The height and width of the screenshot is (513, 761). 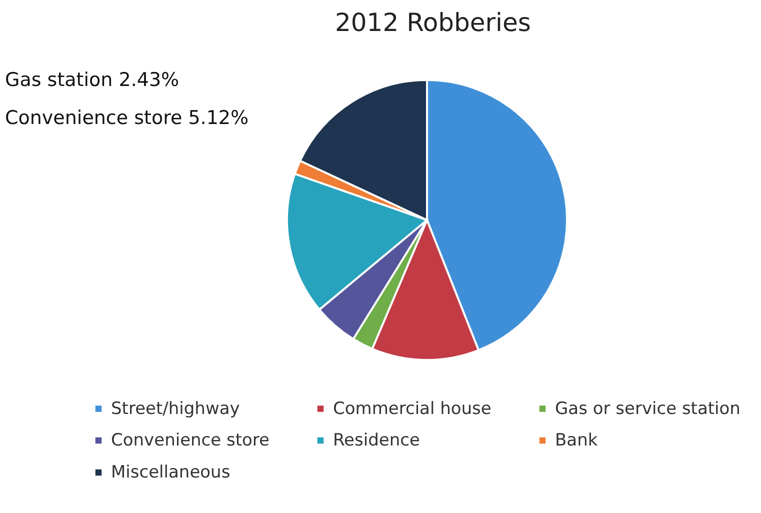 I want to click on text: Convenience store 5.12%, so click(x=127, y=118).